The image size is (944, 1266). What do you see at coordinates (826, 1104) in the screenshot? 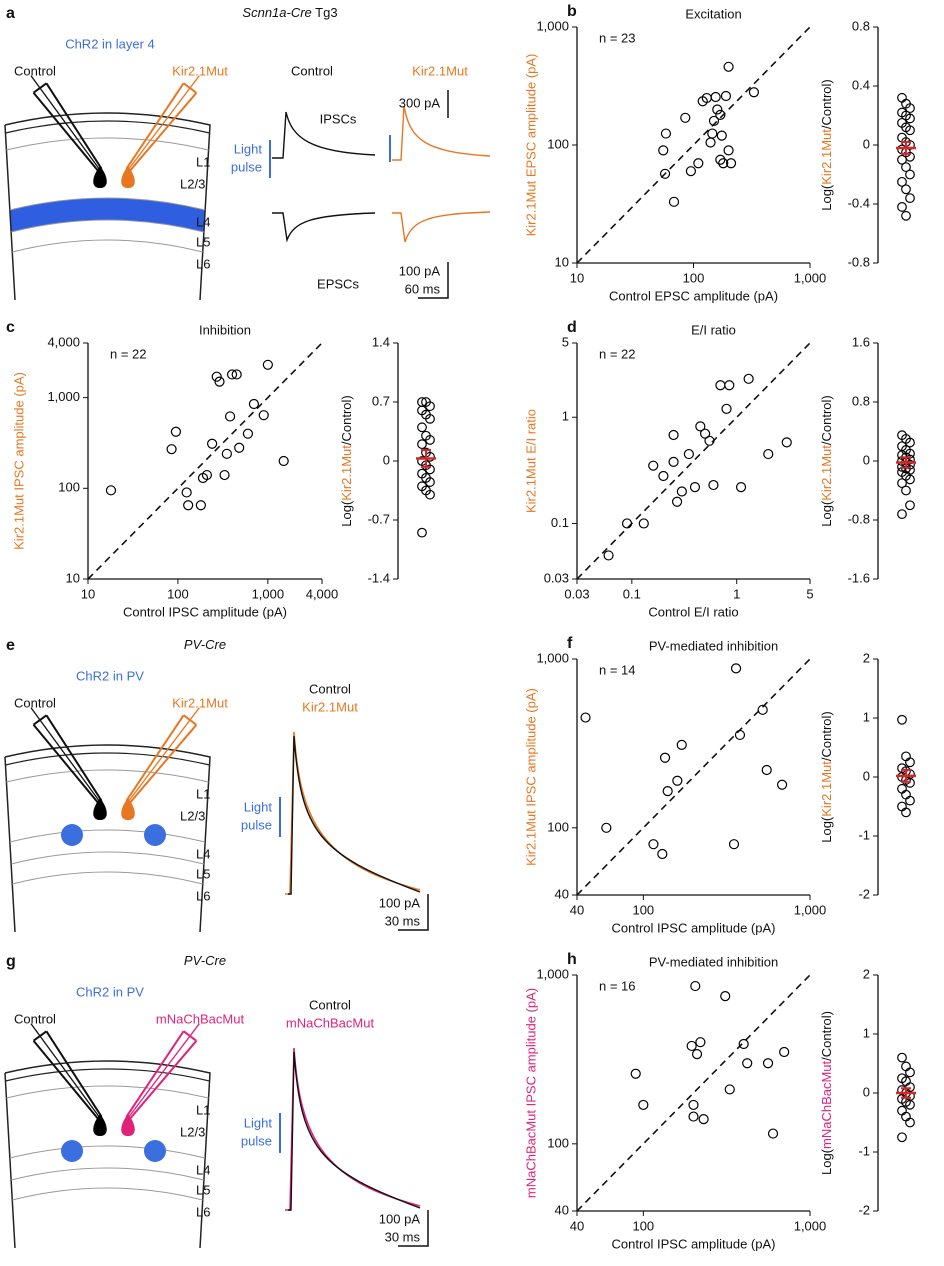
I see `y-label-part: mNaChBacMut` at bounding box center [826, 1104].